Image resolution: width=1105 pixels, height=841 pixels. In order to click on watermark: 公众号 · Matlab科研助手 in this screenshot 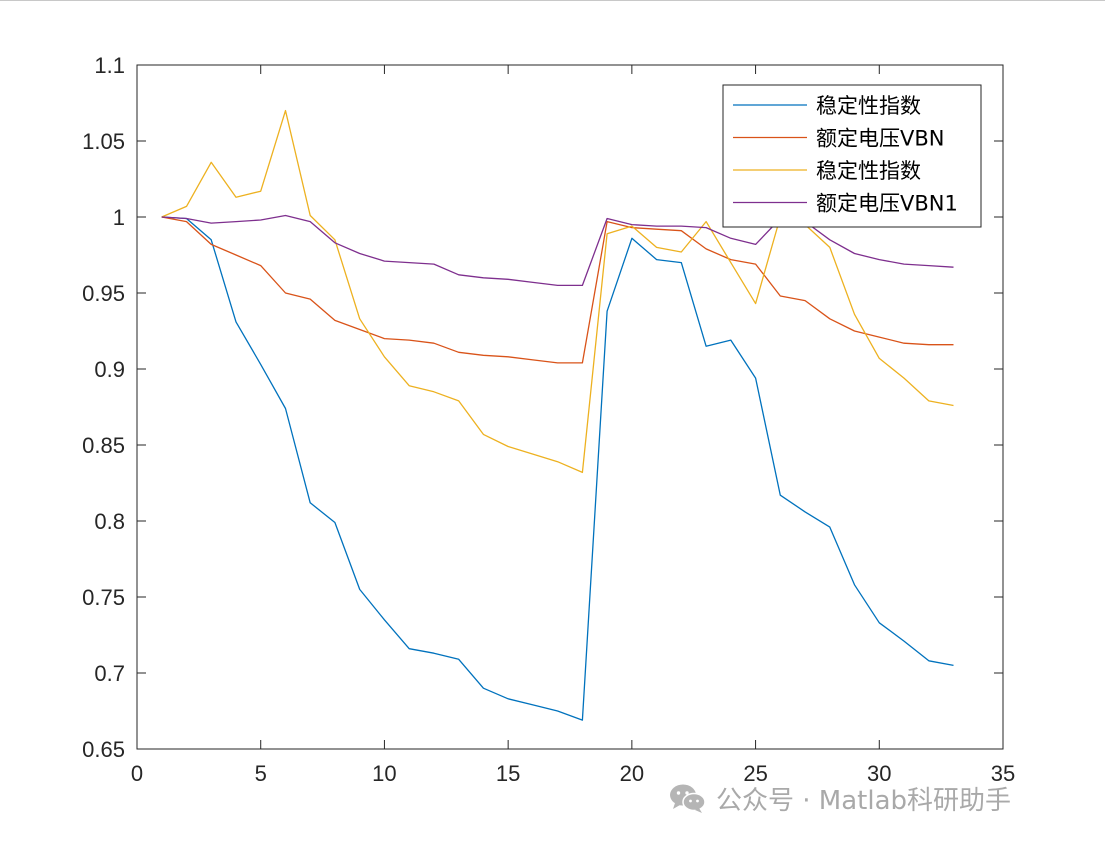, I will do `click(839, 798)`.